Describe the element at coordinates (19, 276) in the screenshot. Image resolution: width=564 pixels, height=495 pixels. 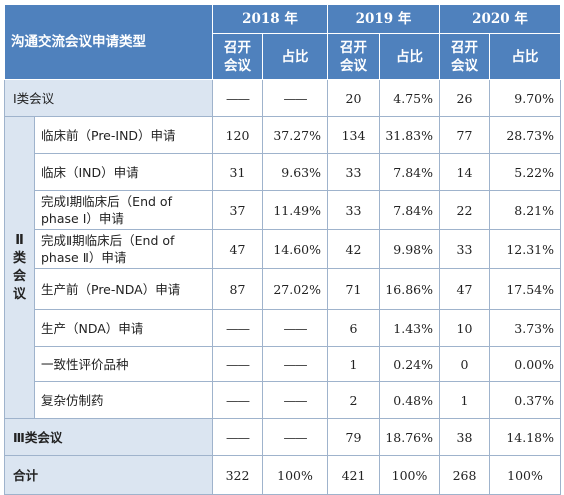
I see `cat2-char: 会` at that location.